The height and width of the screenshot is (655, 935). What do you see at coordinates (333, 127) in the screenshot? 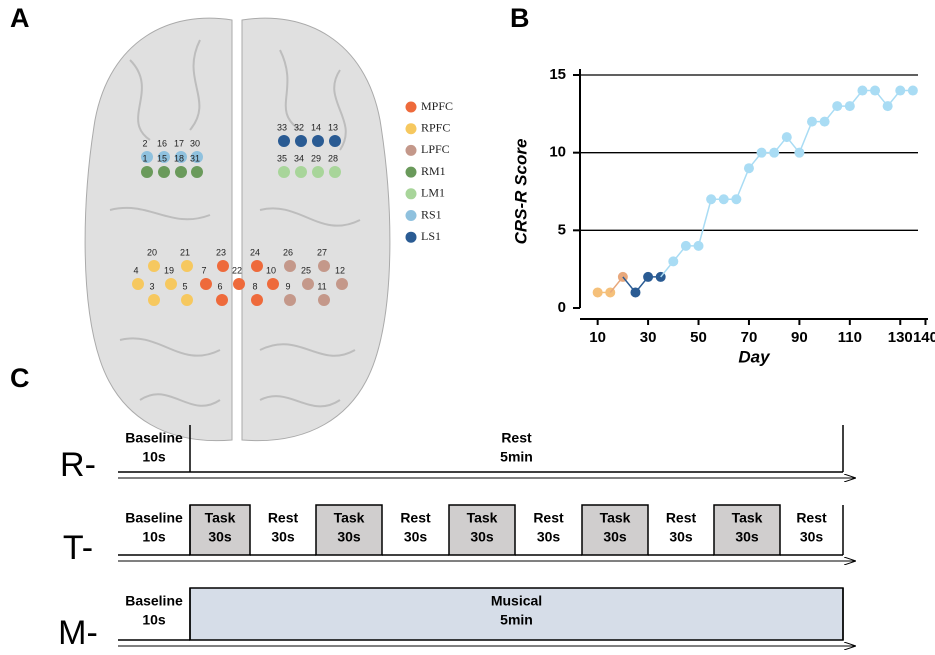
I see `channel-label: 13` at bounding box center [333, 127].